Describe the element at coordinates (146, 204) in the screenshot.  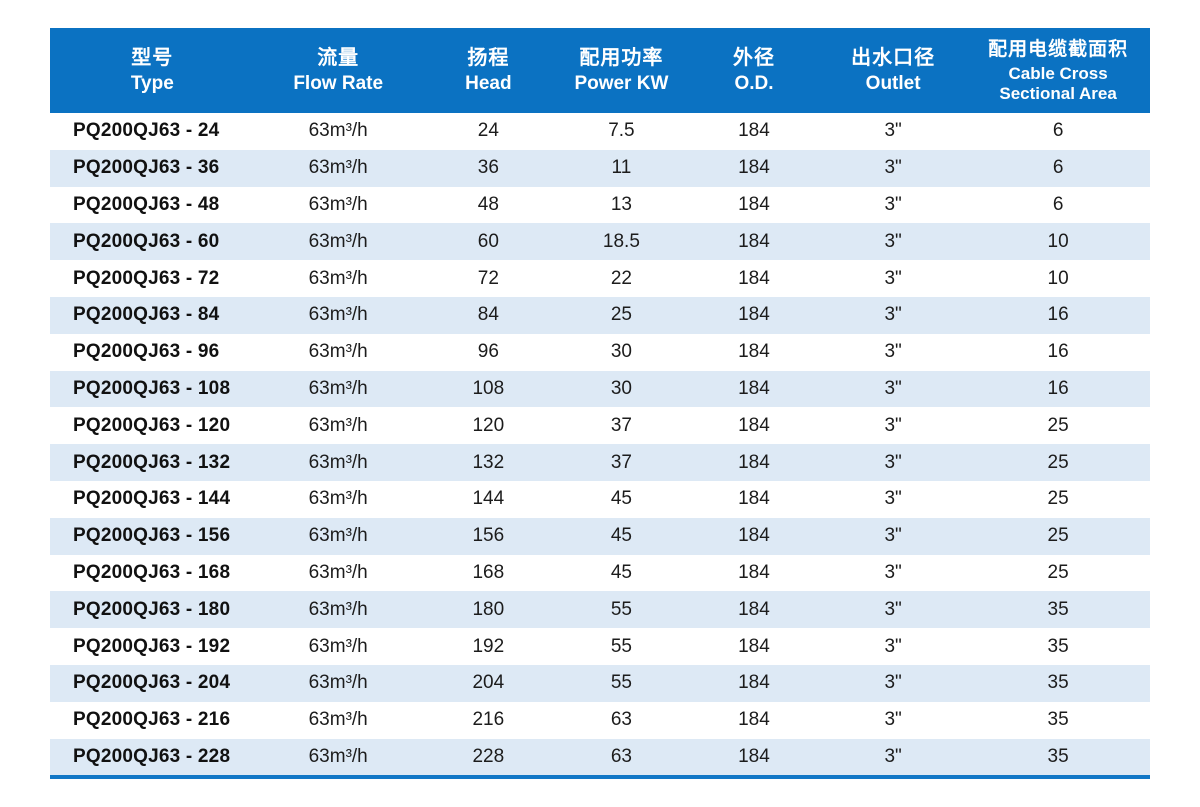
I see `table-cell: PQ200QJ63 - 48` at that location.